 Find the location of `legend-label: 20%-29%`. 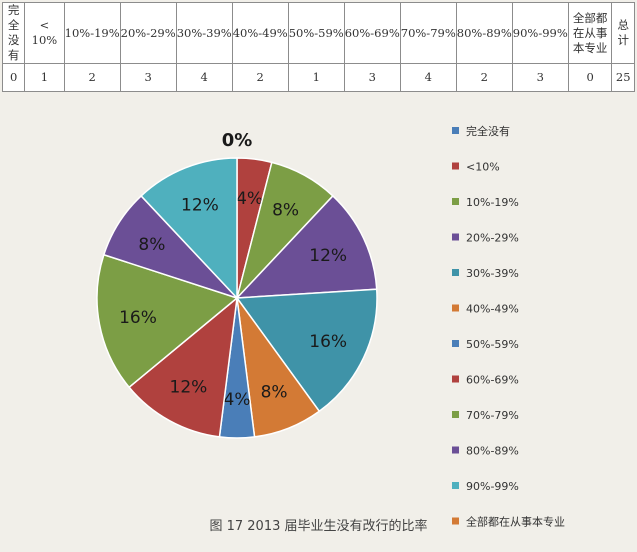

legend-label: 20%-29% is located at coordinates (492, 238).